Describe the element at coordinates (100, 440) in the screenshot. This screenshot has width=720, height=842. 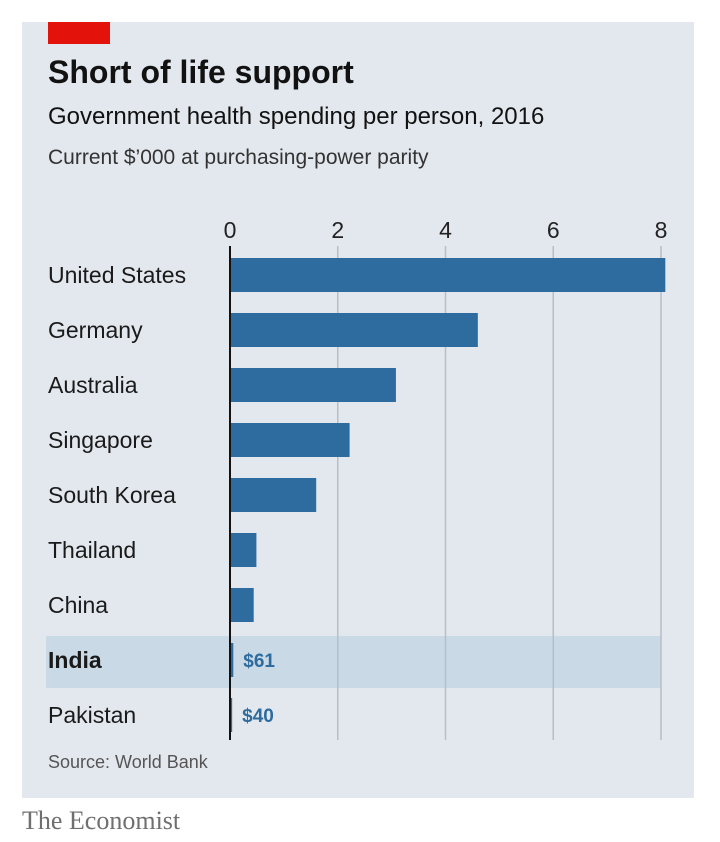
I see `category-label: Singapore` at that location.